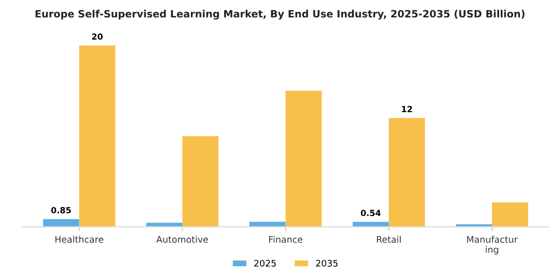 This screenshot has width=560, height=280. Describe the element at coordinates (370, 213) in the screenshot. I see `data-label: 0.54` at that location.